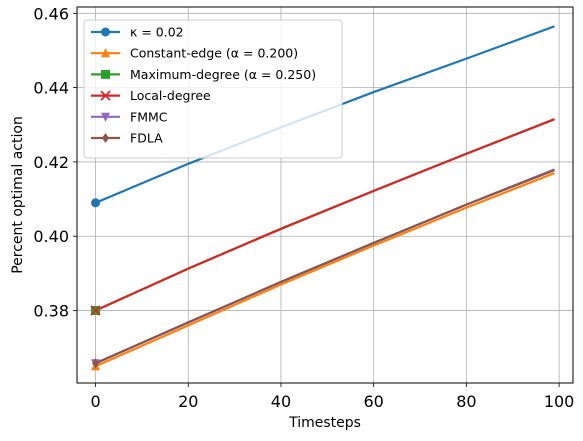 The image size is (583, 441). Describe the element at coordinates (51, 88) in the screenshot. I see `y-tick-label: 0.44` at that location.